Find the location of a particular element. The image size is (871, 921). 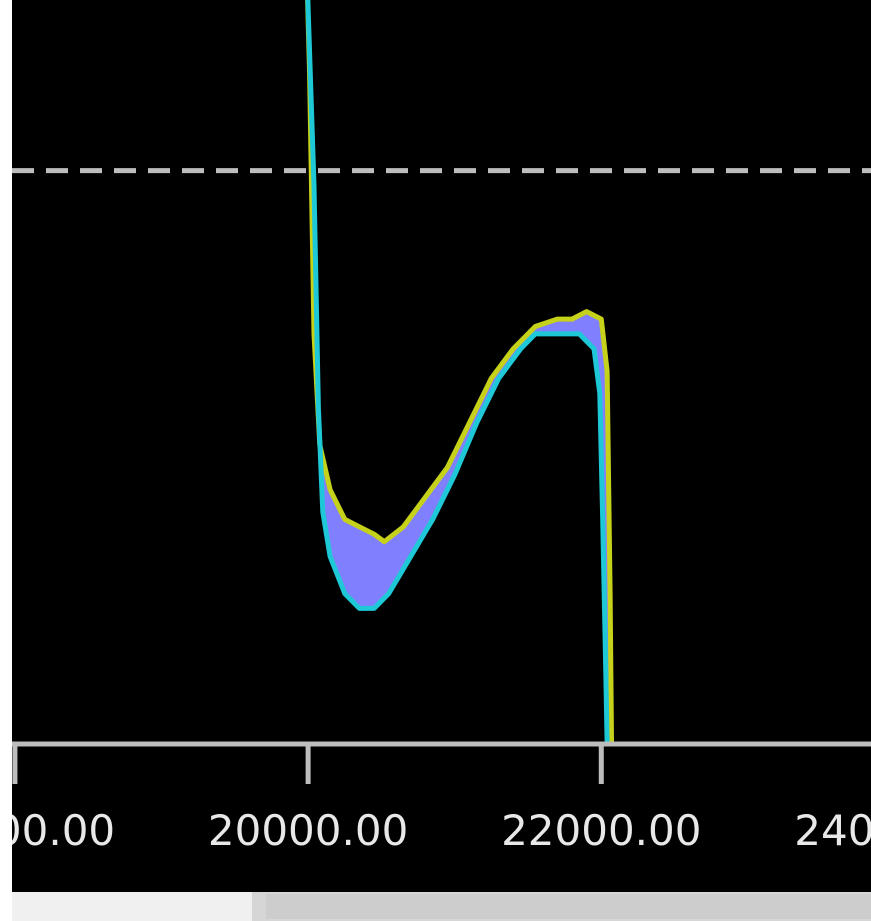

left-margin is located at coordinates (6, 460).